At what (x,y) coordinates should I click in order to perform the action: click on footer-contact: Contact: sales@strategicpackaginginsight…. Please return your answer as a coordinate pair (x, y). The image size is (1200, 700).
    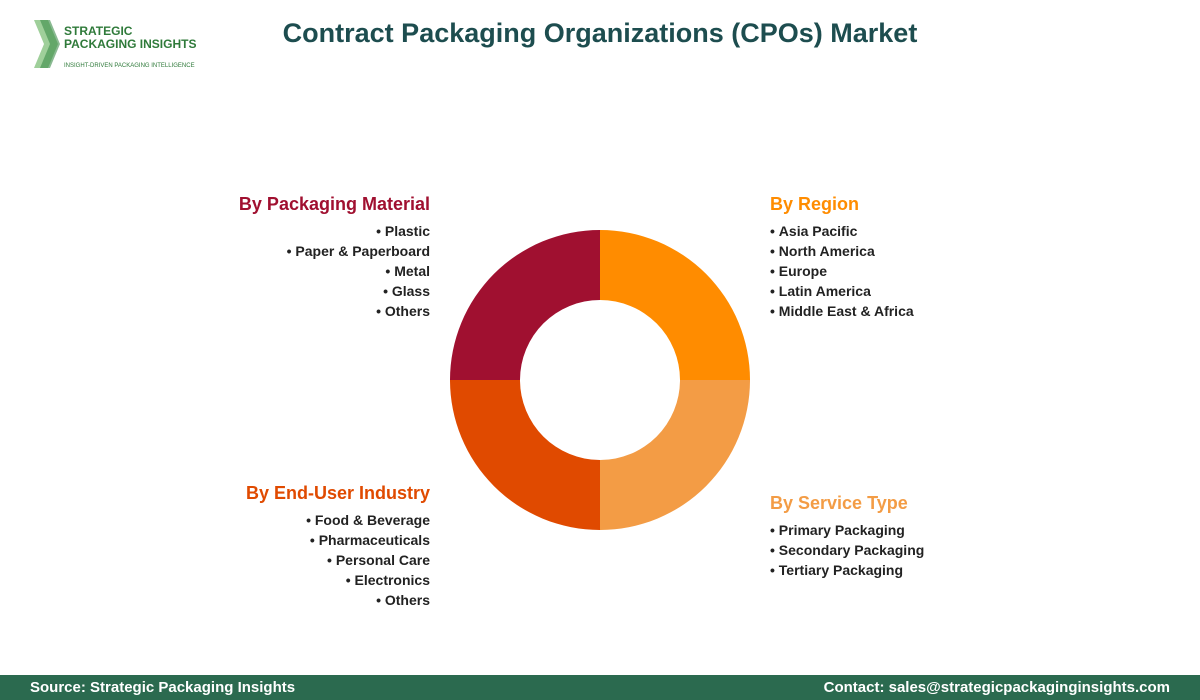
    Looking at the image, I should click on (996, 687).